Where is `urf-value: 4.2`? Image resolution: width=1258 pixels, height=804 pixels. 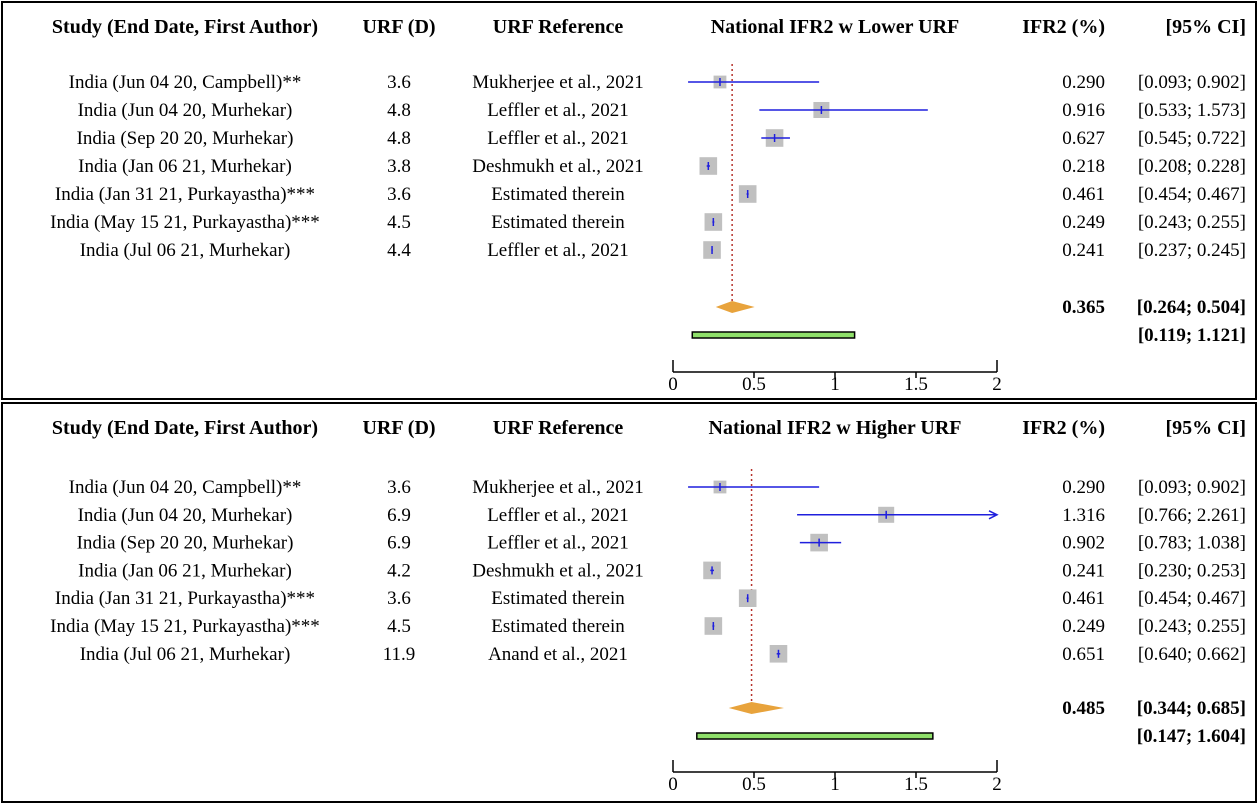
urf-value: 4.2 is located at coordinates (399, 570).